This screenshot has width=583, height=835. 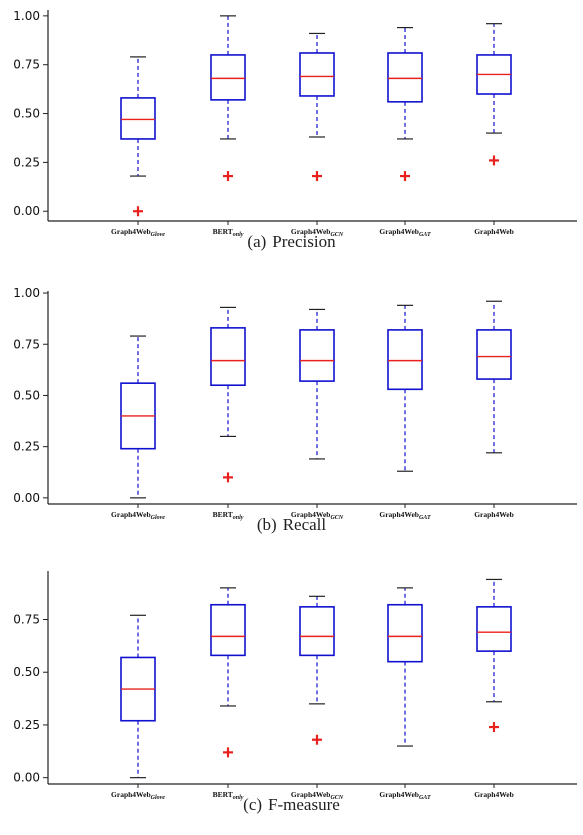 I want to click on precision-caption: (a) Precision, so click(x=291, y=242).